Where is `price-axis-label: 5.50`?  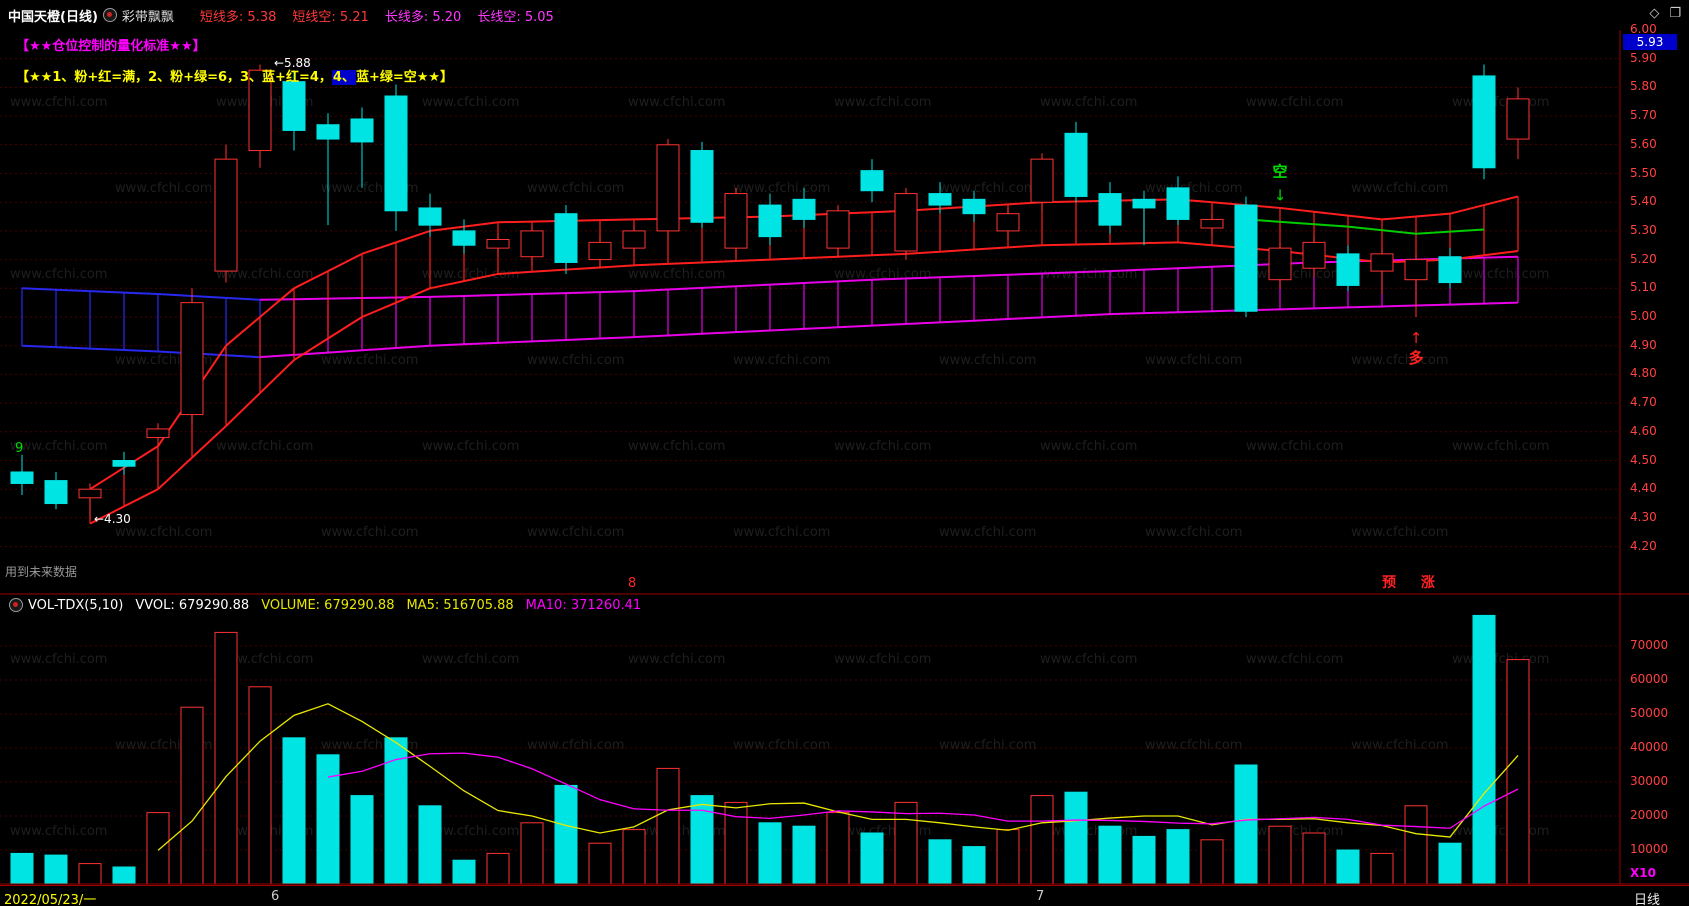
price-axis-label: 5.50 is located at coordinates (1643, 172).